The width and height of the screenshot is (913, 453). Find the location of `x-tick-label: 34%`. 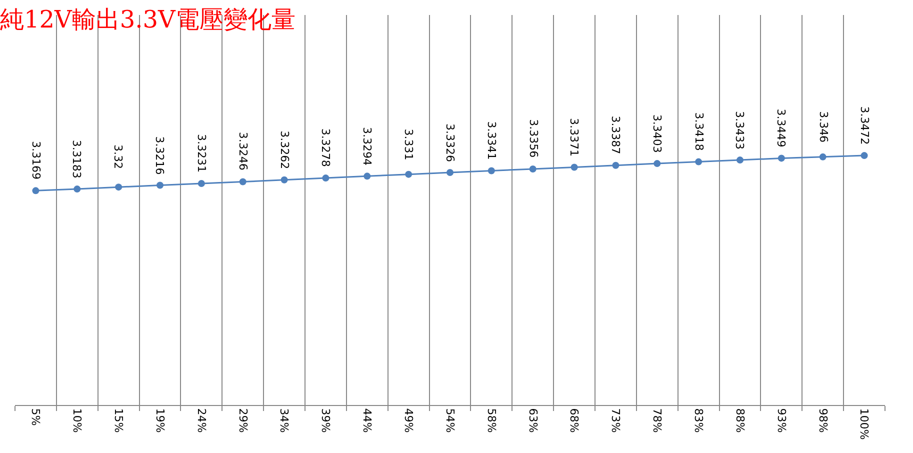

x-tick-label: 34% is located at coordinates (284, 420).